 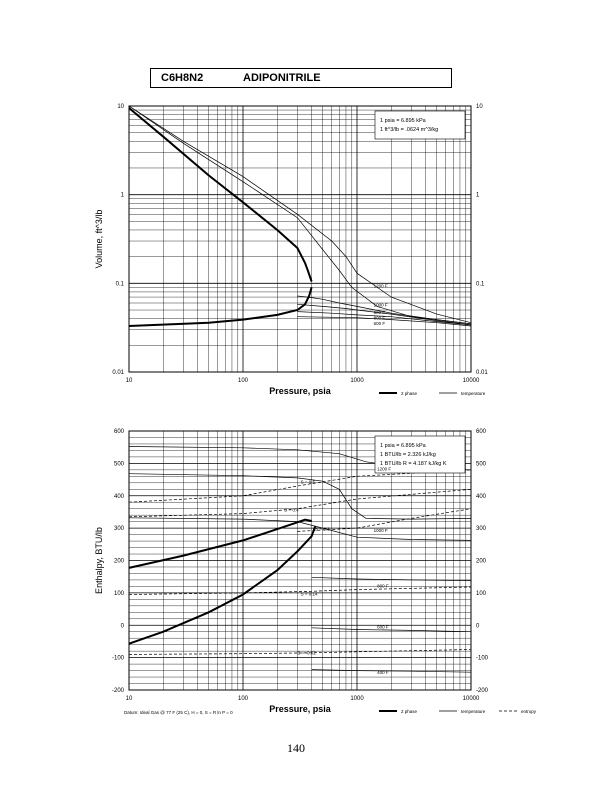 What do you see at coordinates (409, 393) in the screenshot?
I see `chart1-legend-label-two_phase: 2 phase` at bounding box center [409, 393].